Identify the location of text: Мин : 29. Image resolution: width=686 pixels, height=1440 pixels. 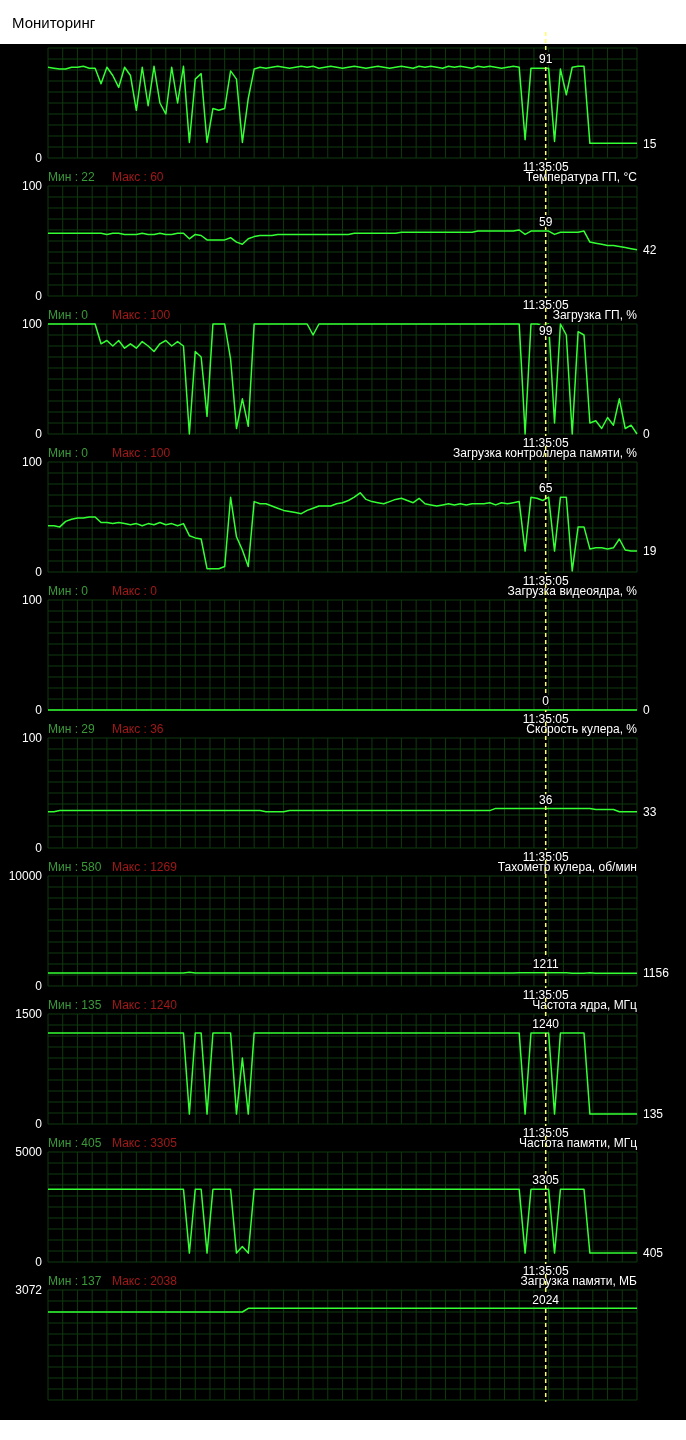
(71, 729).